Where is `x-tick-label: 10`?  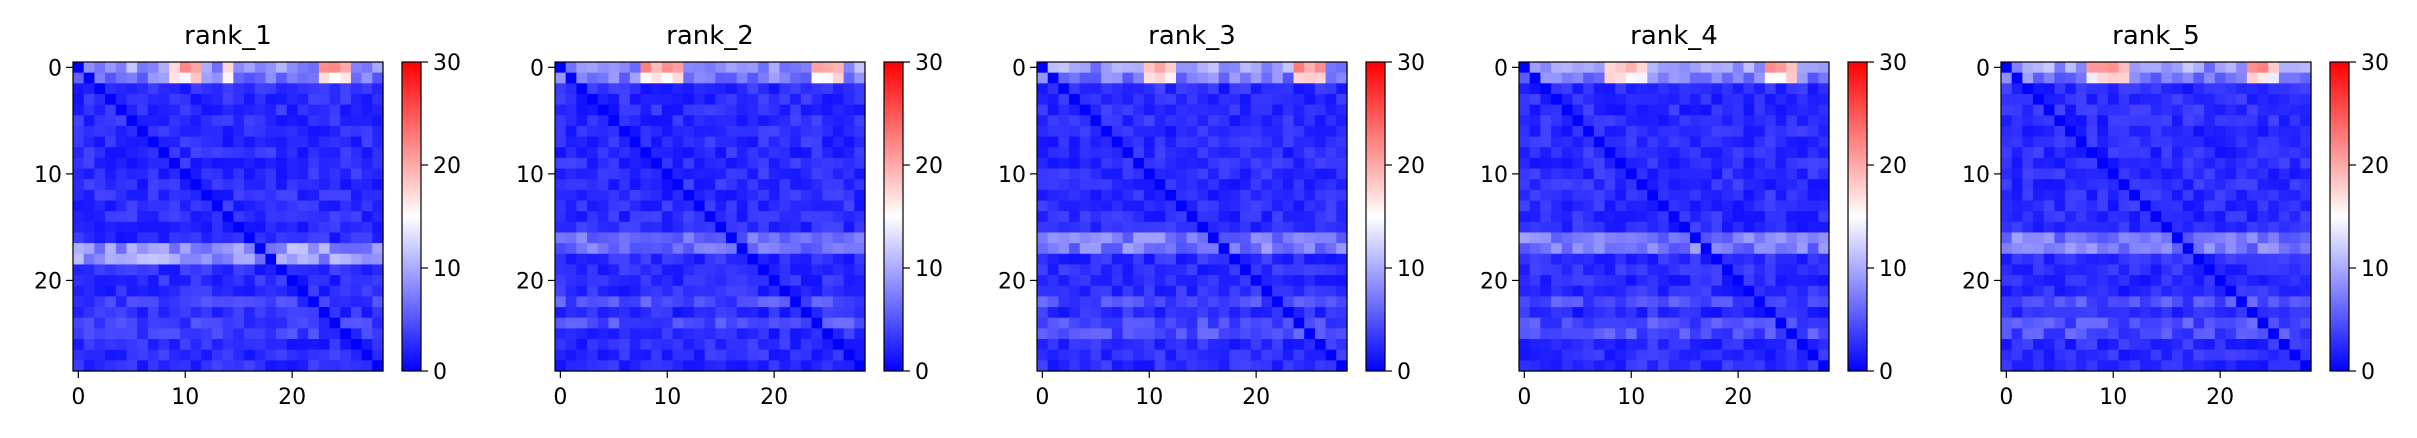 x-tick-label: 10 is located at coordinates (2113, 397).